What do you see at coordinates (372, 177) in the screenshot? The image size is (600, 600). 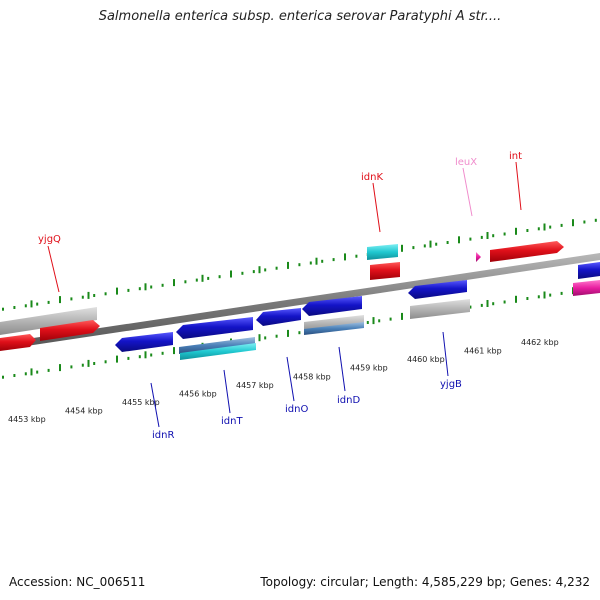 I see `gene-label-idnK: idnK` at bounding box center [372, 177].